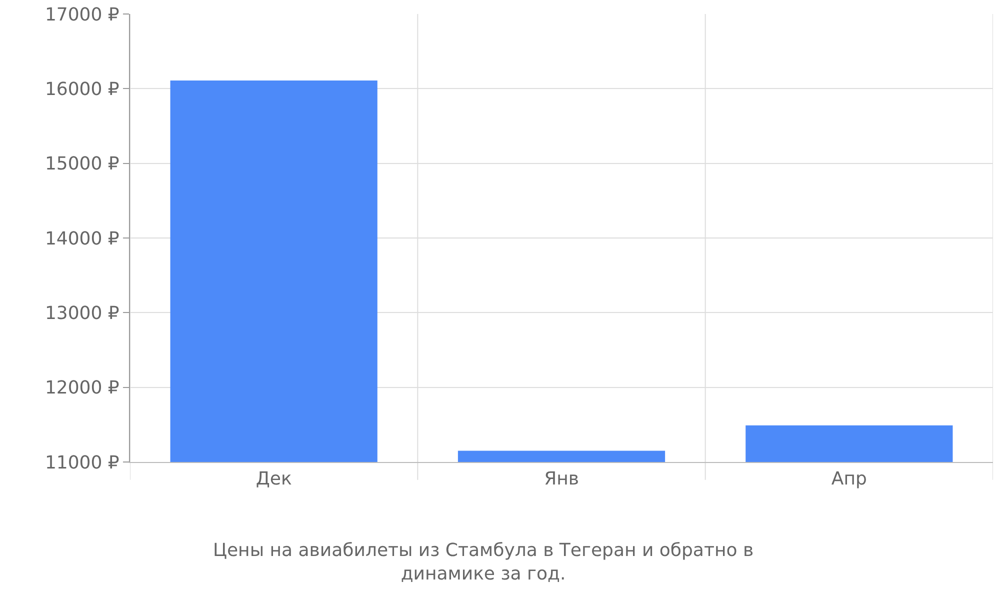  Describe the element at coordinates (82, 89) in the screenshot. I see `y-tick-label: 16000 ₽` at that location.